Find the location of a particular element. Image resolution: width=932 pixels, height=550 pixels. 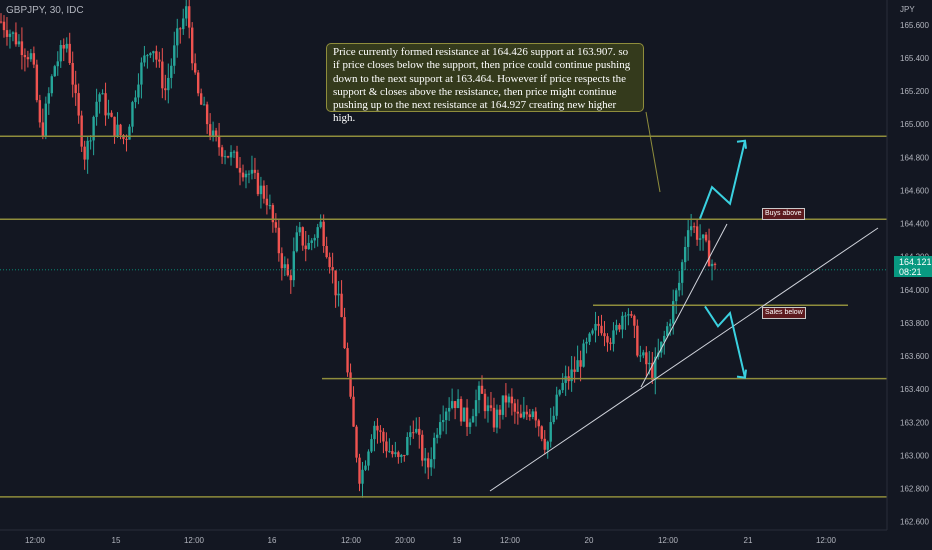

sales-below-label: Sales below is located at coordinates (784, 313).